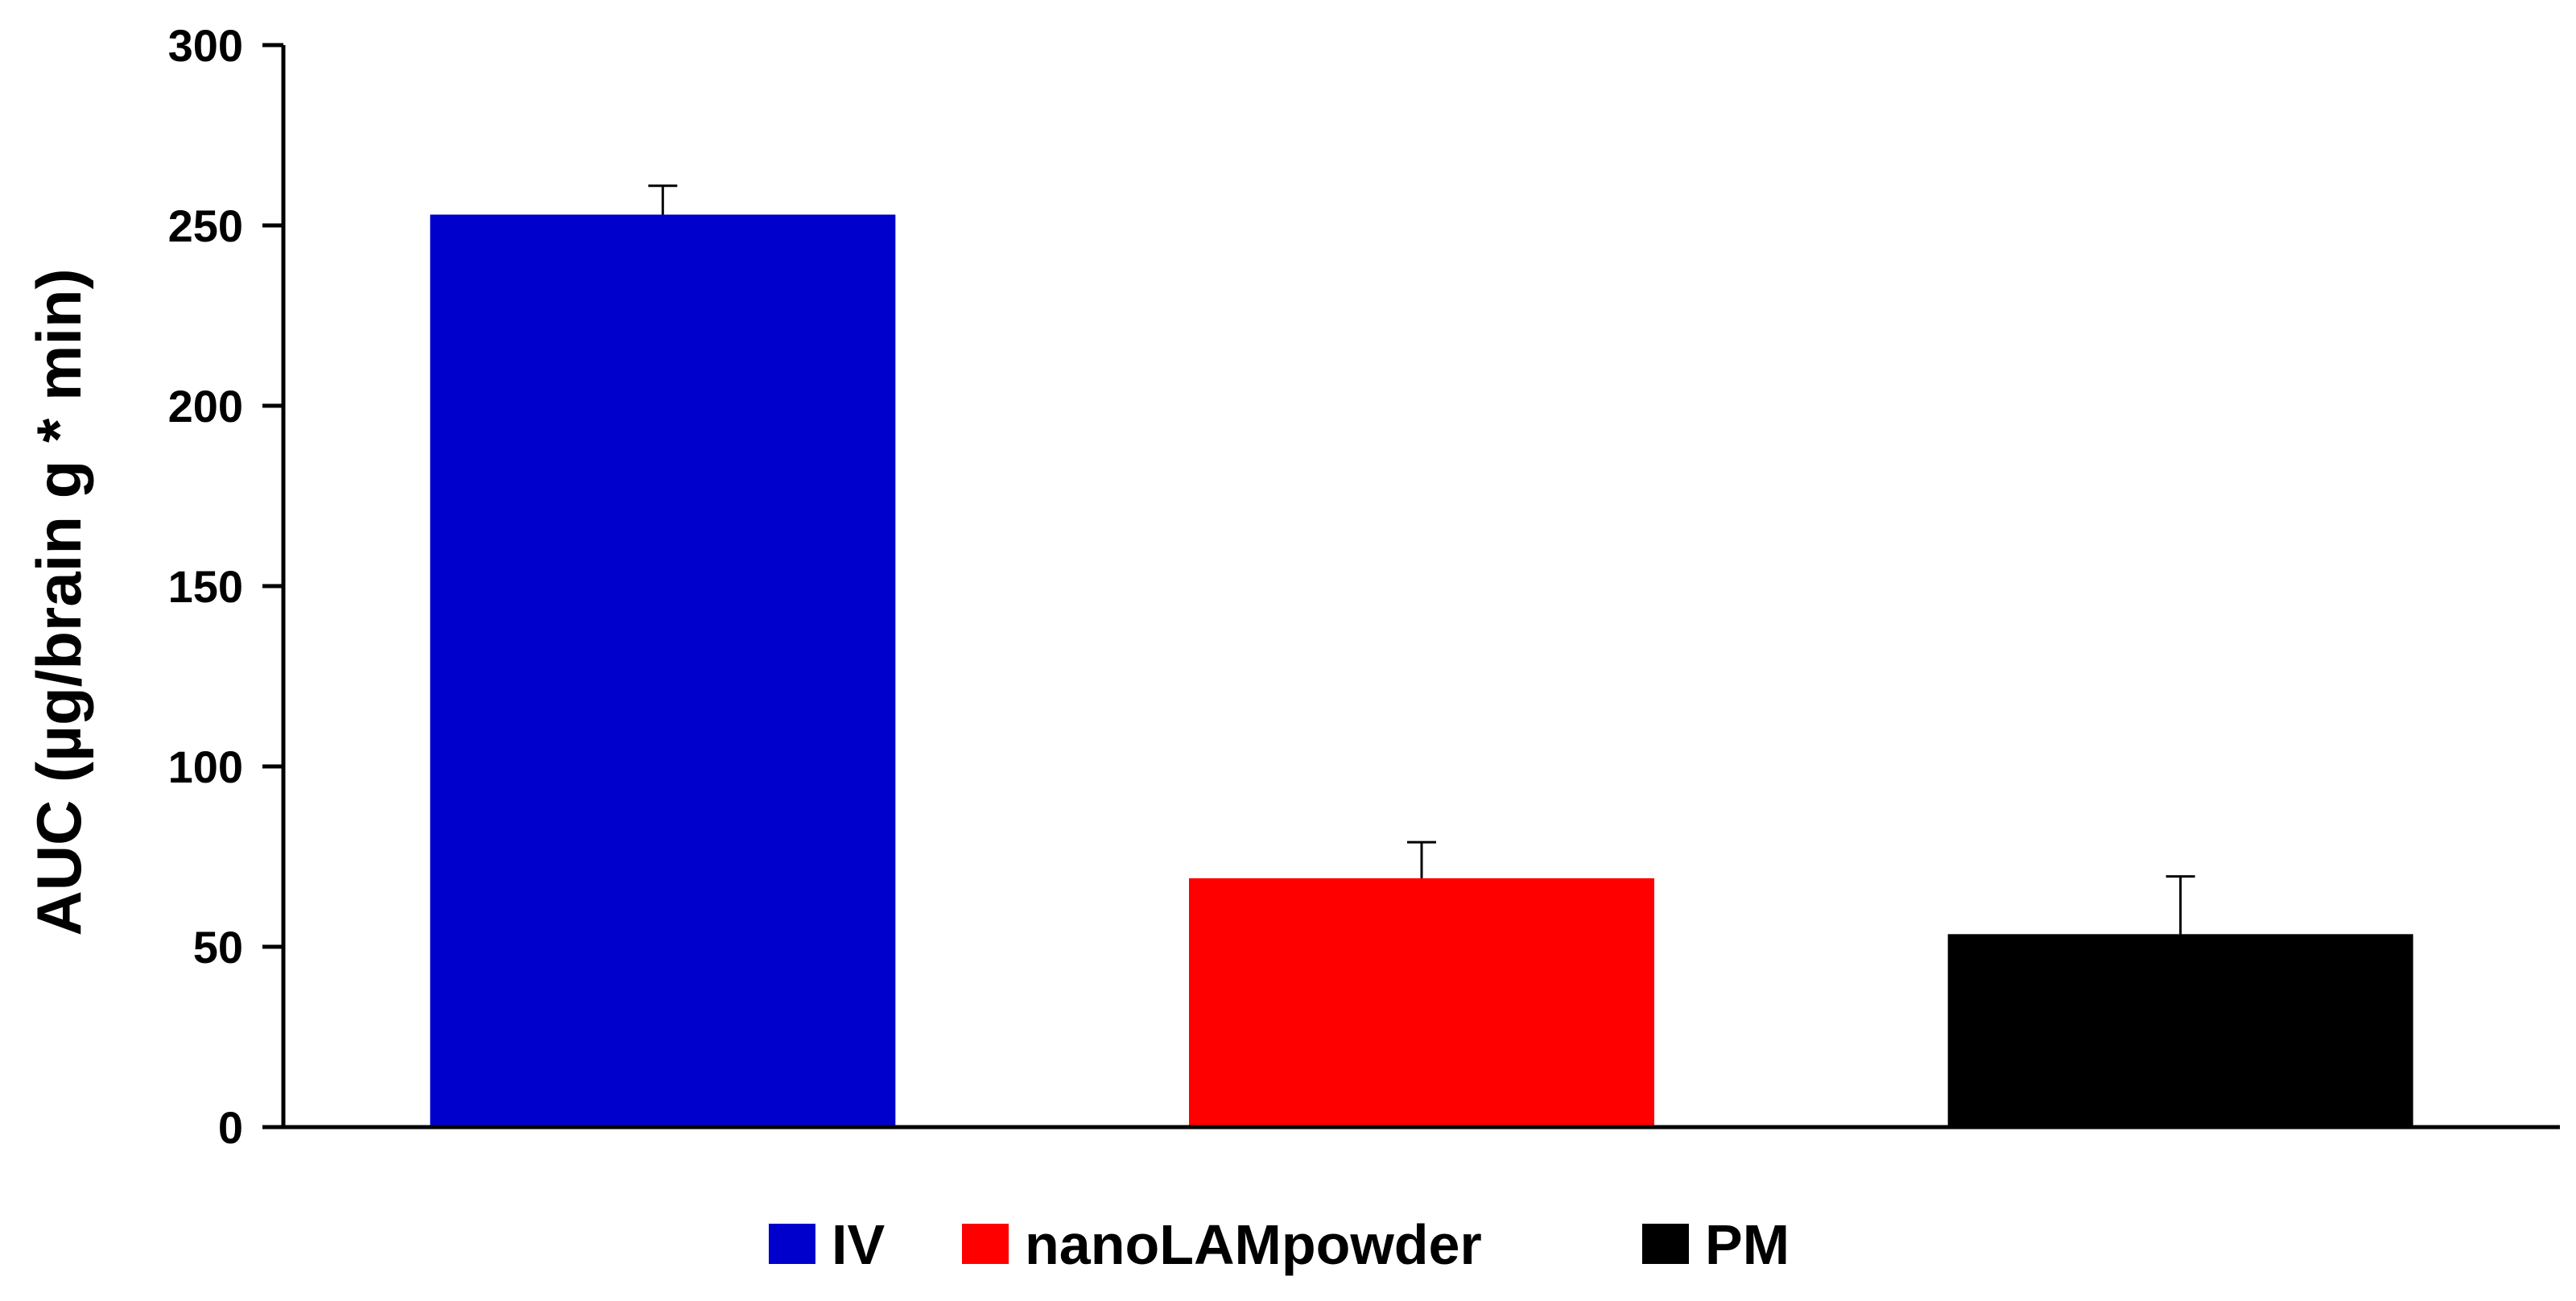 The width and height of the screenshot is (2576, 1301). What do you see at coordinates (858, 1244) in the screenshot?
I see `legend-label-0: IV` at bounding box center [858, 1244].